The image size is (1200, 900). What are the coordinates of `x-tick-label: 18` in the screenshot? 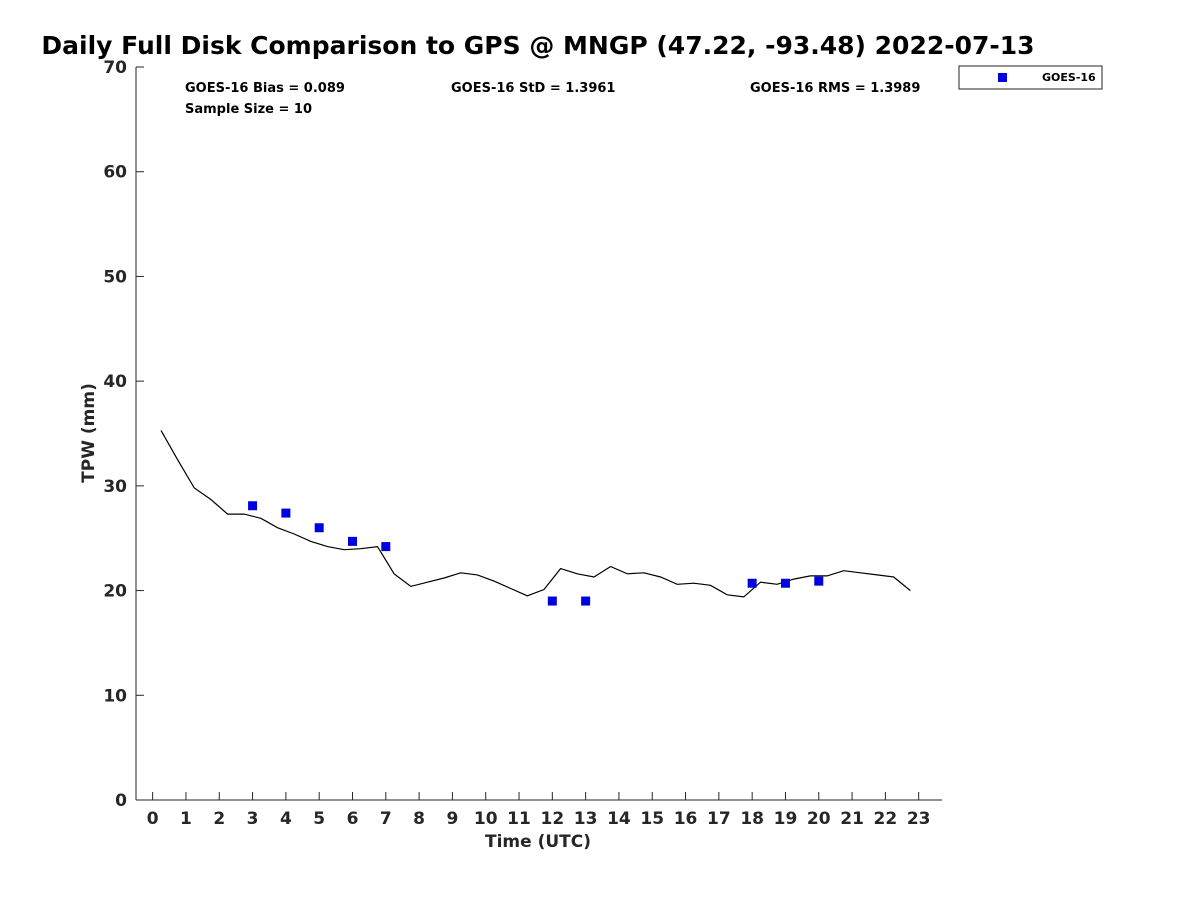 It's located at (752, 819).